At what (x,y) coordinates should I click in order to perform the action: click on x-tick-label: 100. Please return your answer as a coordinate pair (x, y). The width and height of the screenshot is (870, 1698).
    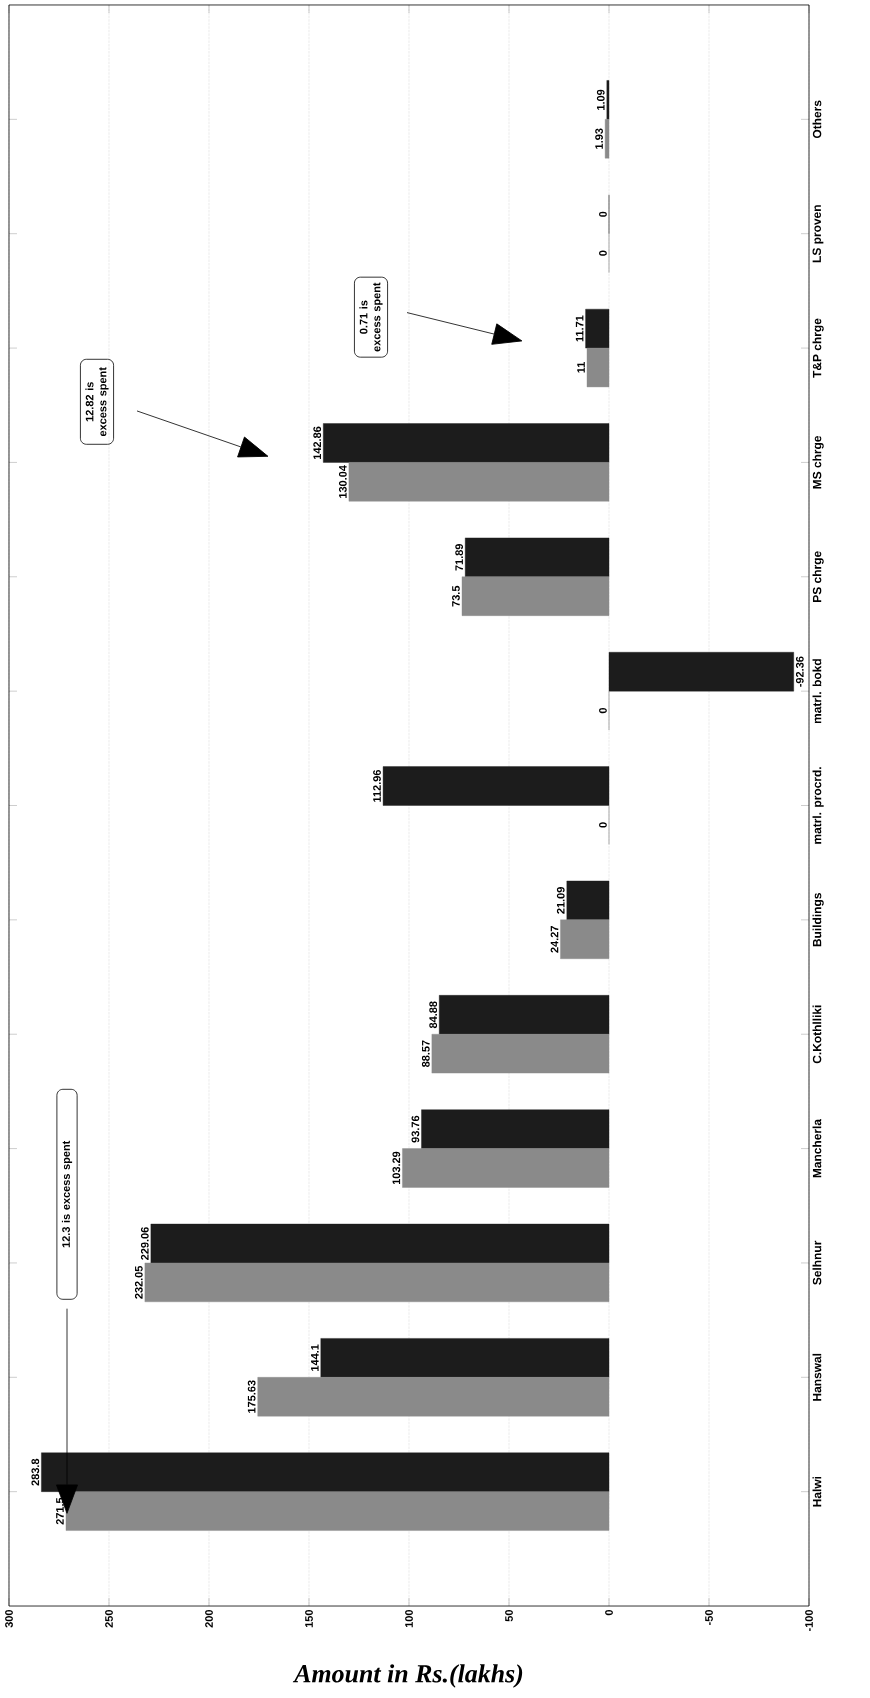
    Looking at the image, I should click on (409, 1619).